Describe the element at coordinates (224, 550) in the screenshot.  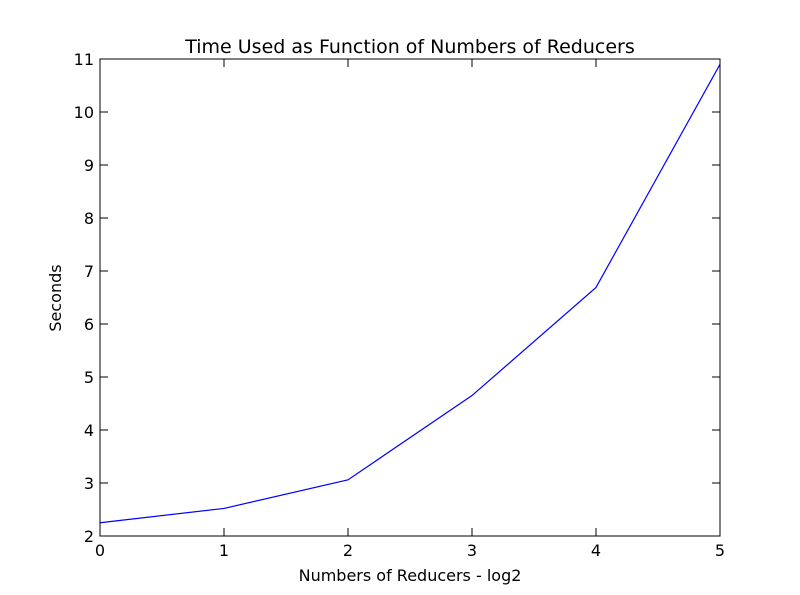
I see `x-tick-label: 1` at that location.